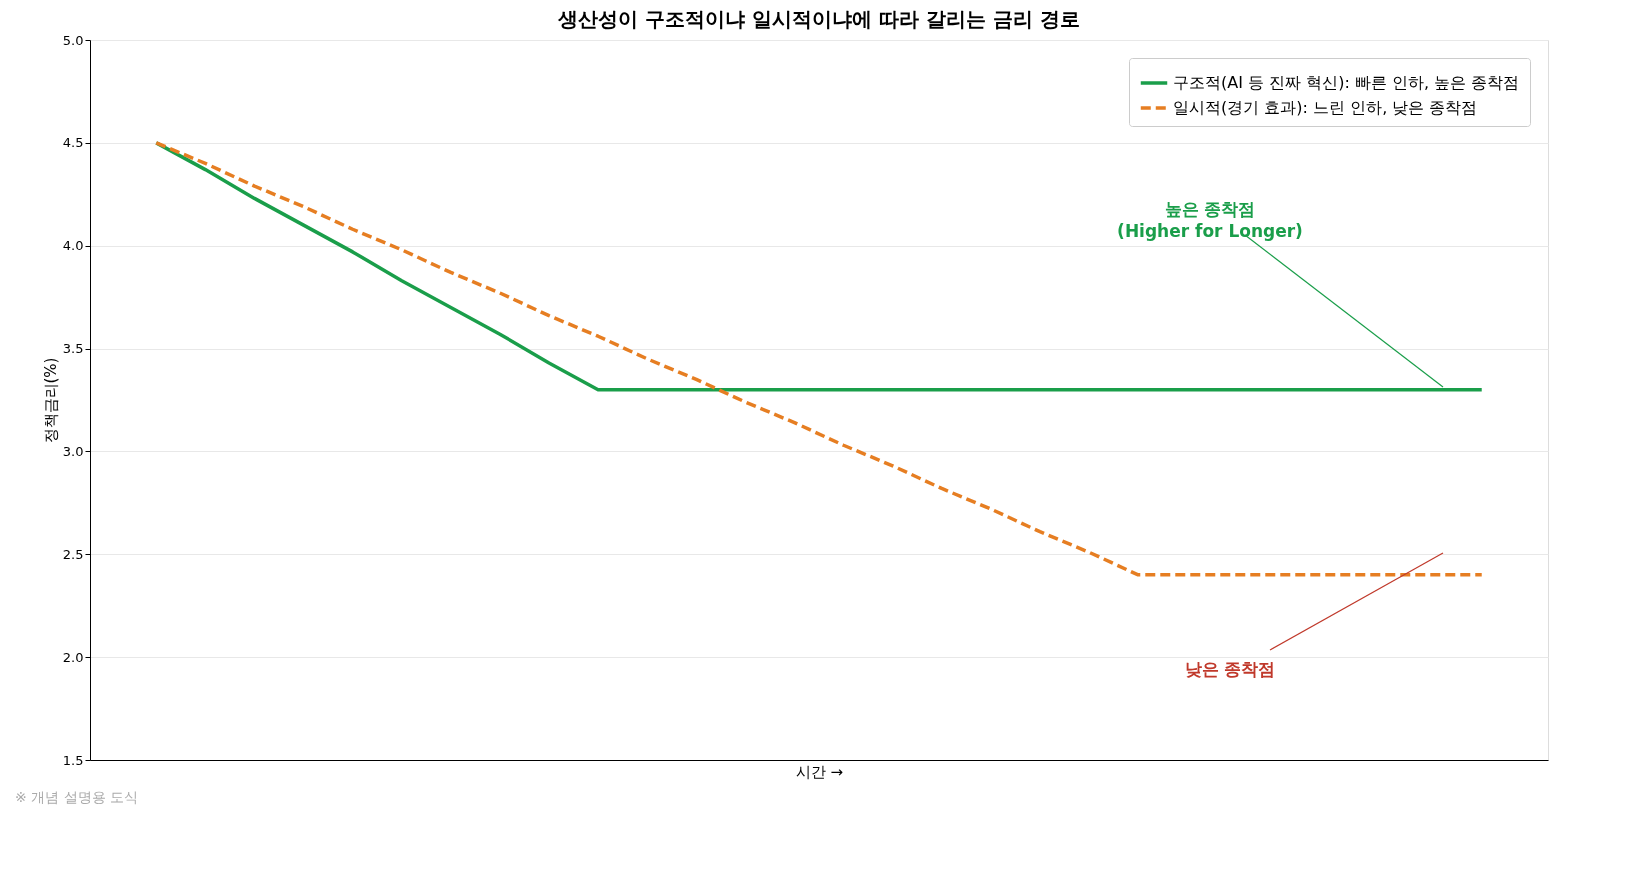  Describe the element at coordinates (77, 797) in the screenshot. I see `text: ※ 개념 설명용 도식` at that location.